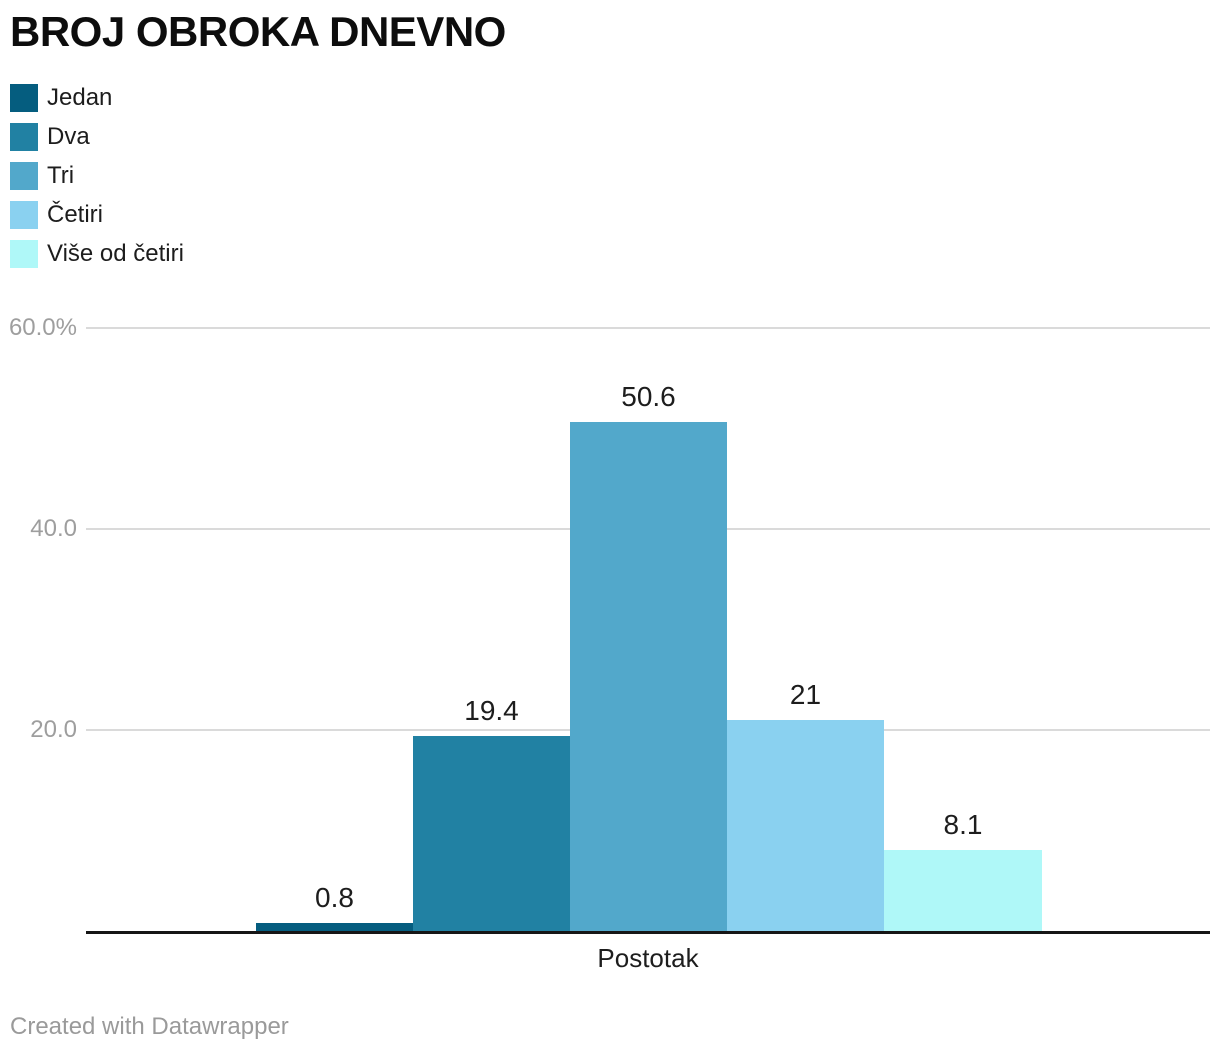 The width and height of the screenshot is (1220, 1052). Describe the element at coordinates (42, 327) in the screenshot. I see `y-axis-tick-label: 60.0%` at that location.